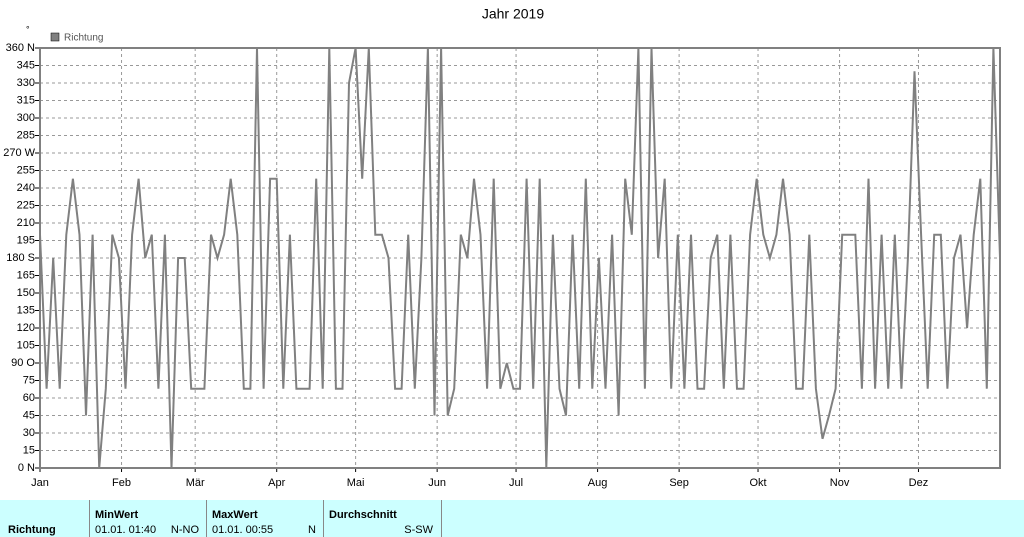  I want to click on legend-swatch, so click(55, 37).